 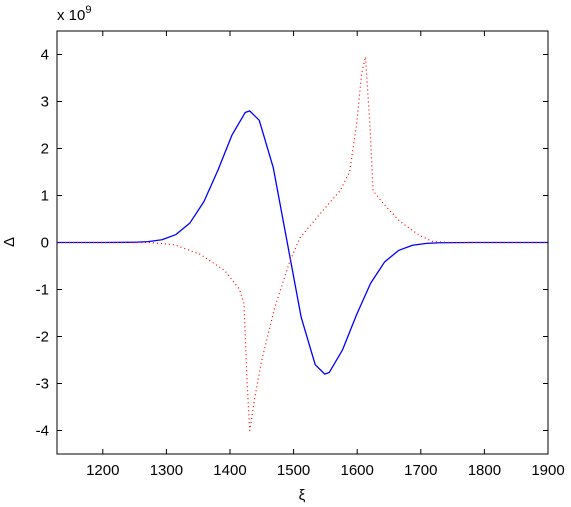 What do you see at coordinates (45, 102) in the screenshot?
I see `y-tick-label: 3` at bounding box center [45, 102].